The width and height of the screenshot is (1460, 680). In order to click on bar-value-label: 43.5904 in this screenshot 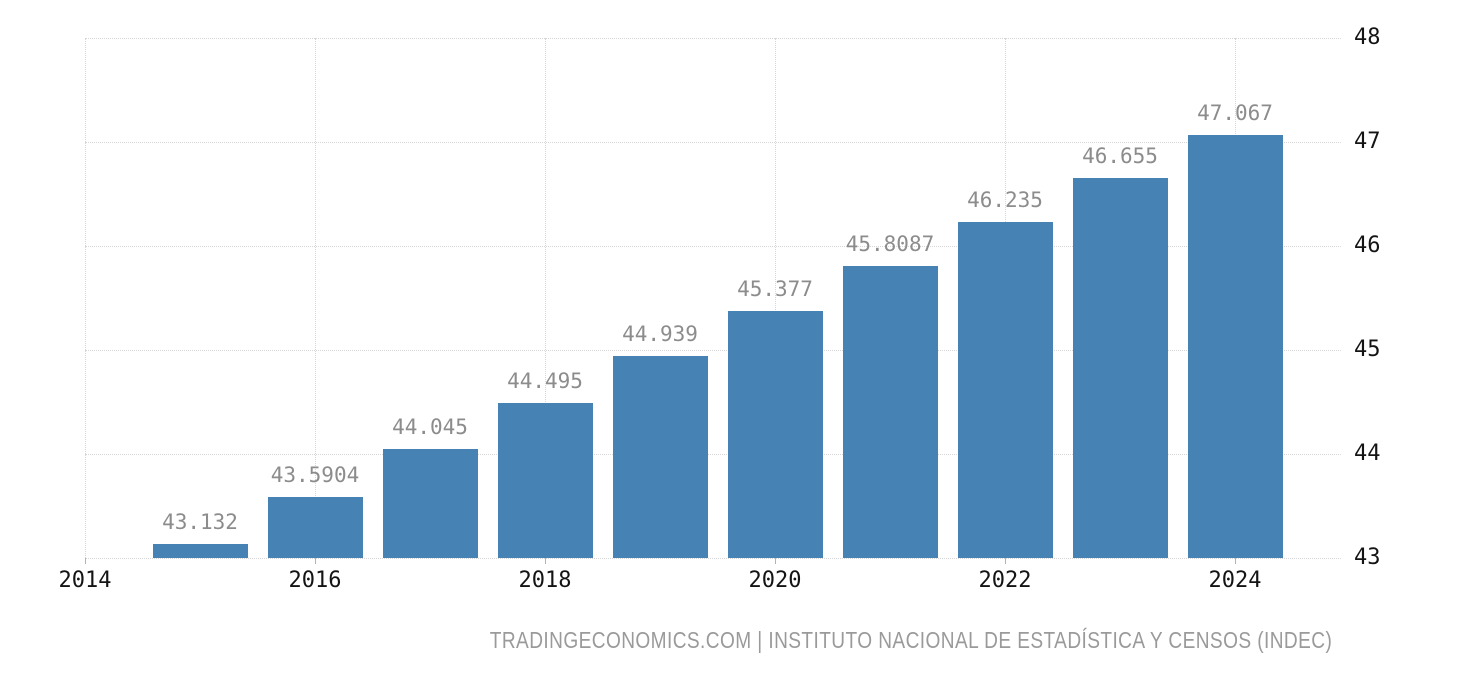, I will do `click(315, 474)`.